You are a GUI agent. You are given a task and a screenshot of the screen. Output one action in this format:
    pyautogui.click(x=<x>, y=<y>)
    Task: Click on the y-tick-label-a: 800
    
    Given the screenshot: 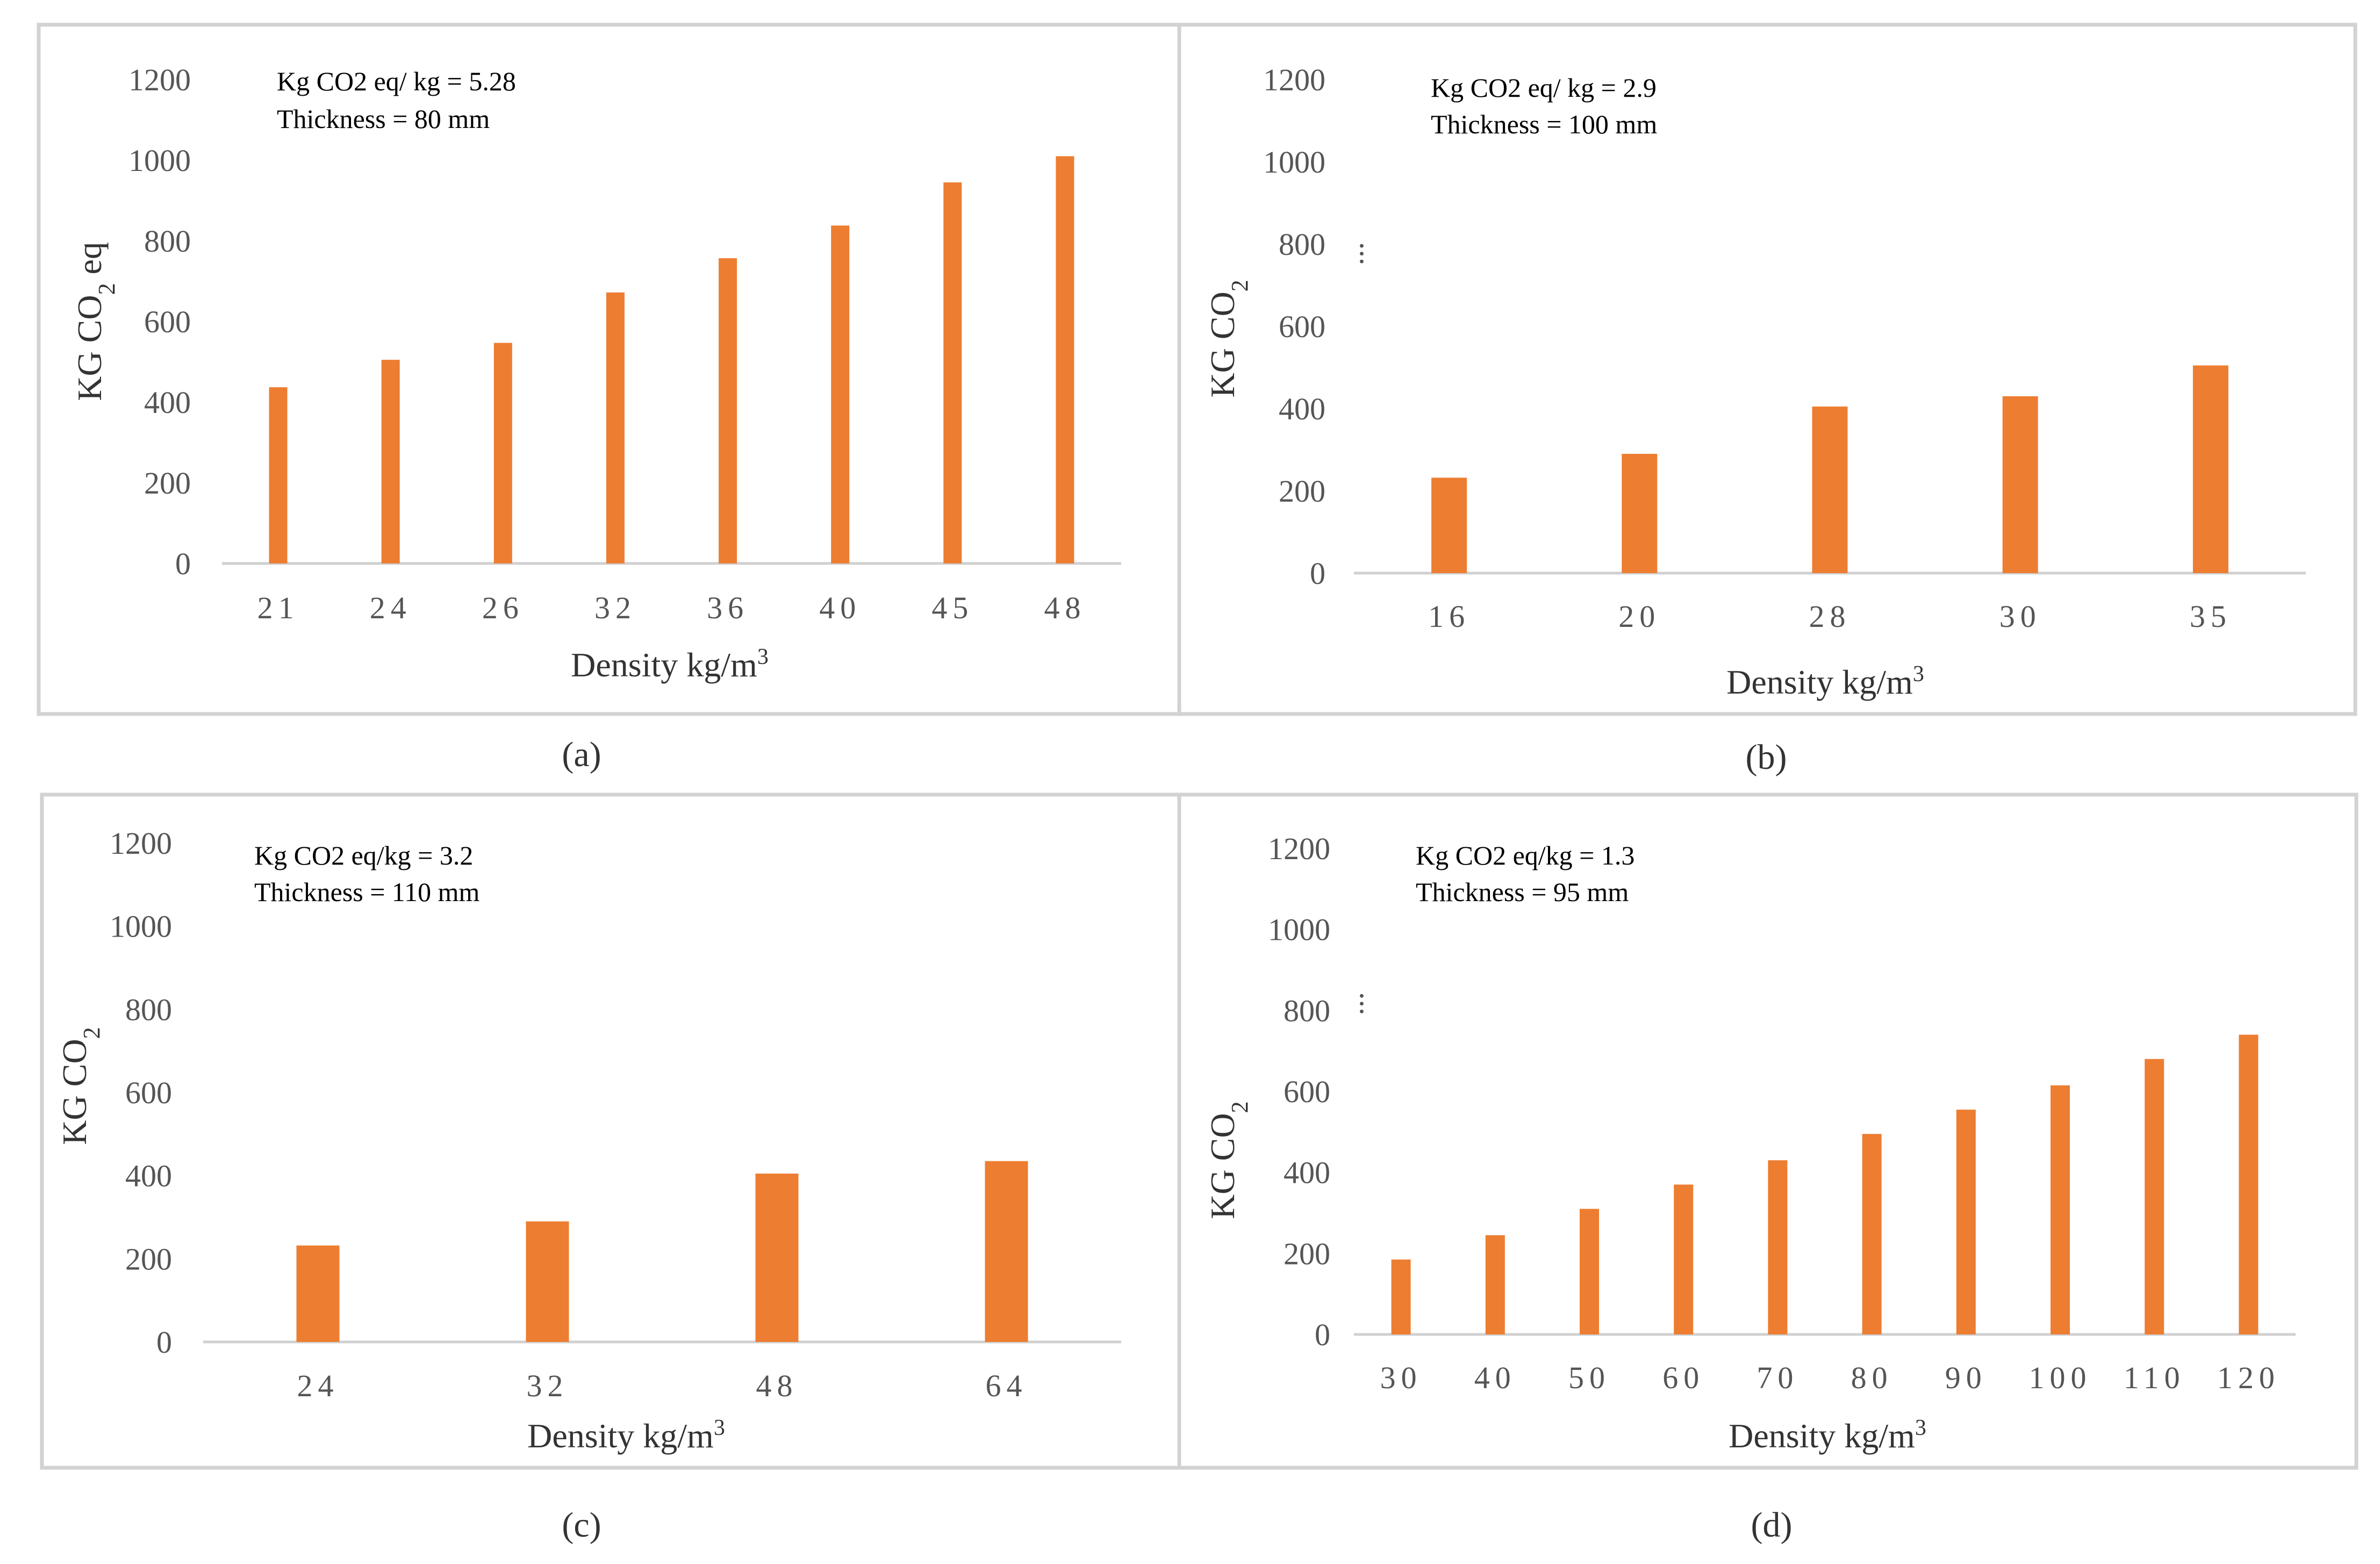 What is the action you would take?
    pyautogui.click(x=167, y=241)
    